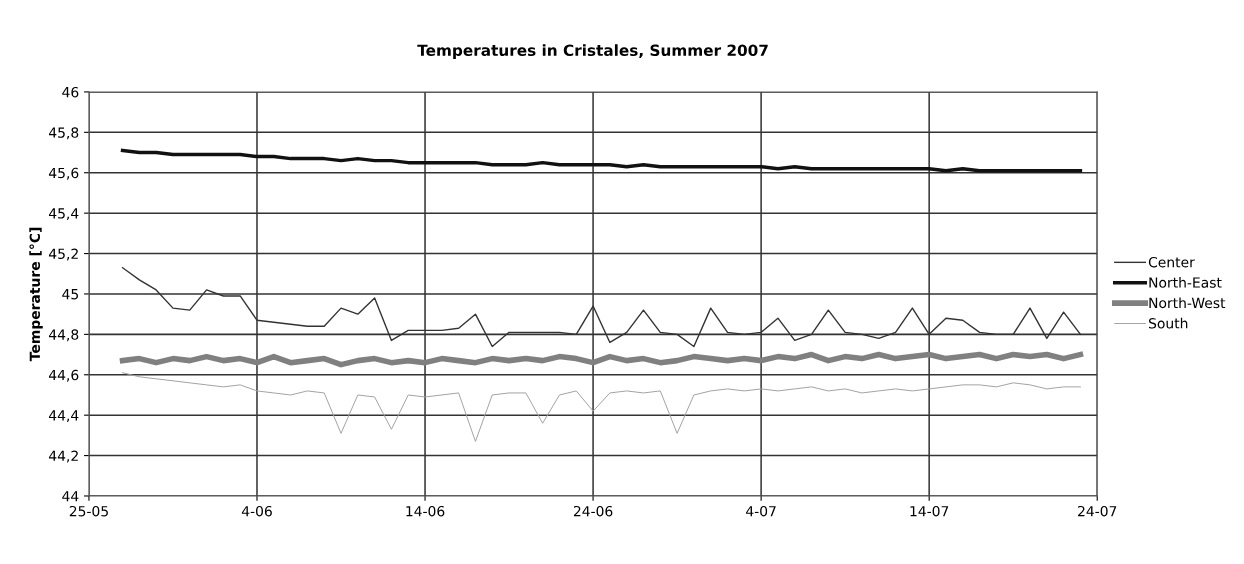  Describe the element at coordinates (36, 294) in the screenshot. I see `y-axis-title: Temperature [°C]` at that location.